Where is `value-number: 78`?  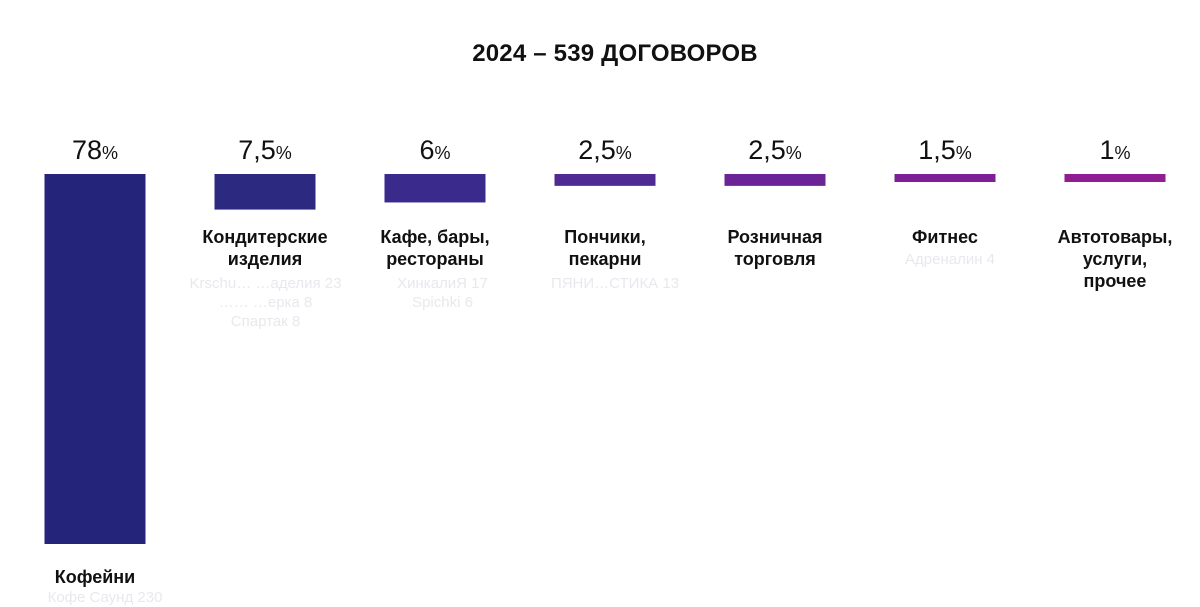
value-number: 78 is located at coordinates (87, 150).